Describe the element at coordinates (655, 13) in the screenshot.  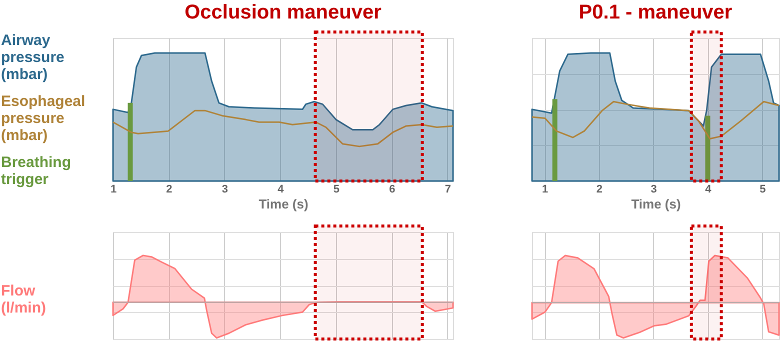
I see `chart-title: P0.1 - maneuver` at that location.